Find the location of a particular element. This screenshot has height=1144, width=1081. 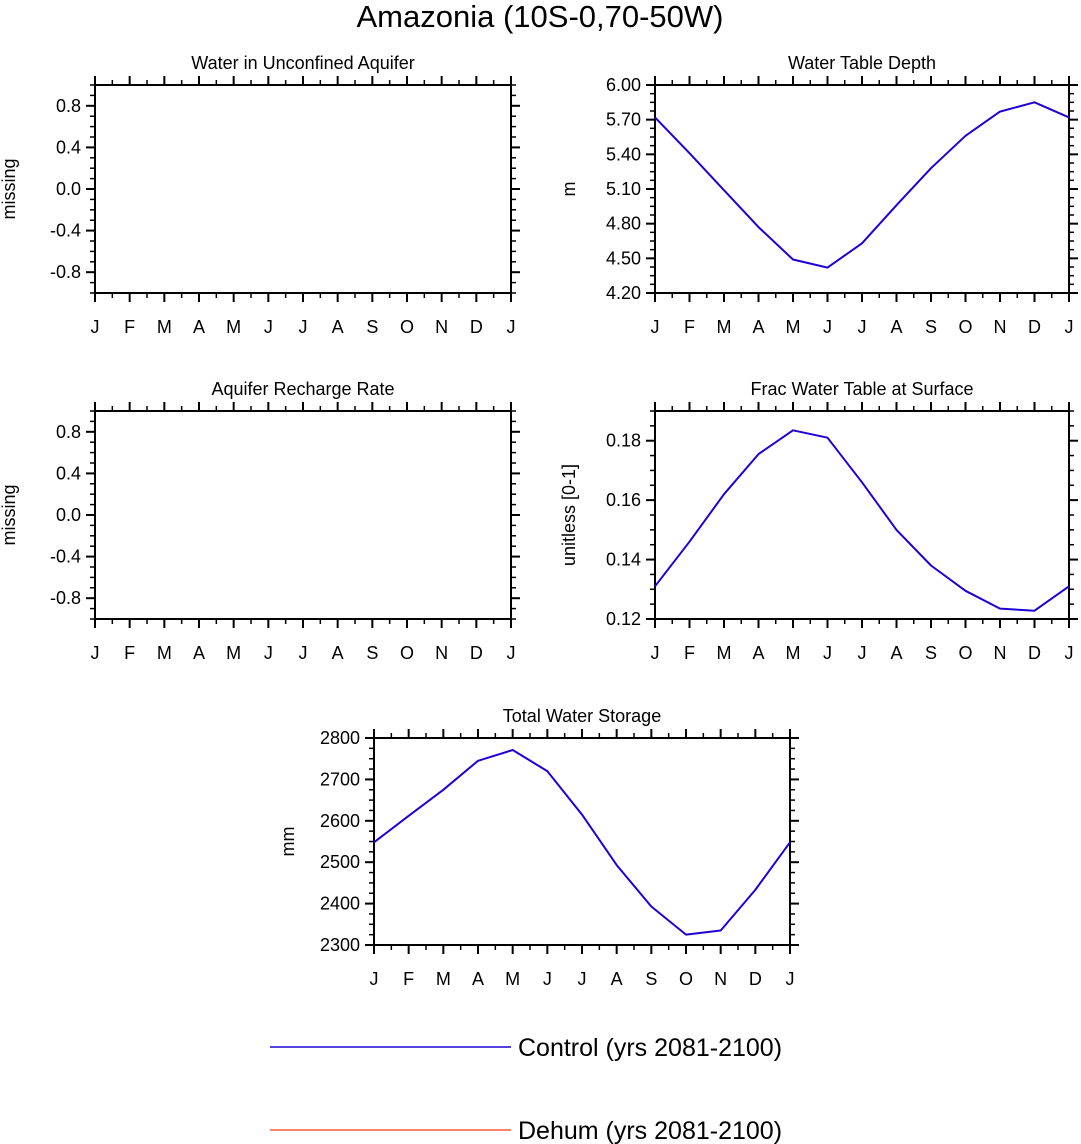

y-tick-label: 6.00 is located at coordinates (623, 85).